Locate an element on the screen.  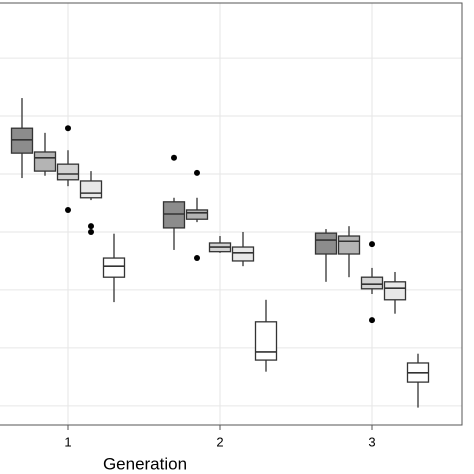
x-axis-label: Generation is located at coordinates (145, 463).